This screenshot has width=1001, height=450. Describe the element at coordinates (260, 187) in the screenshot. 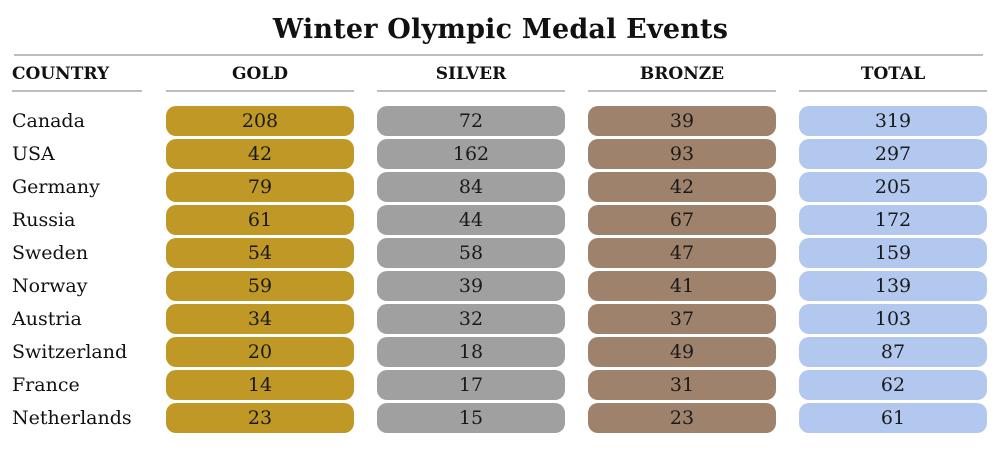

I see `gold-value-cell: 79` at that location.